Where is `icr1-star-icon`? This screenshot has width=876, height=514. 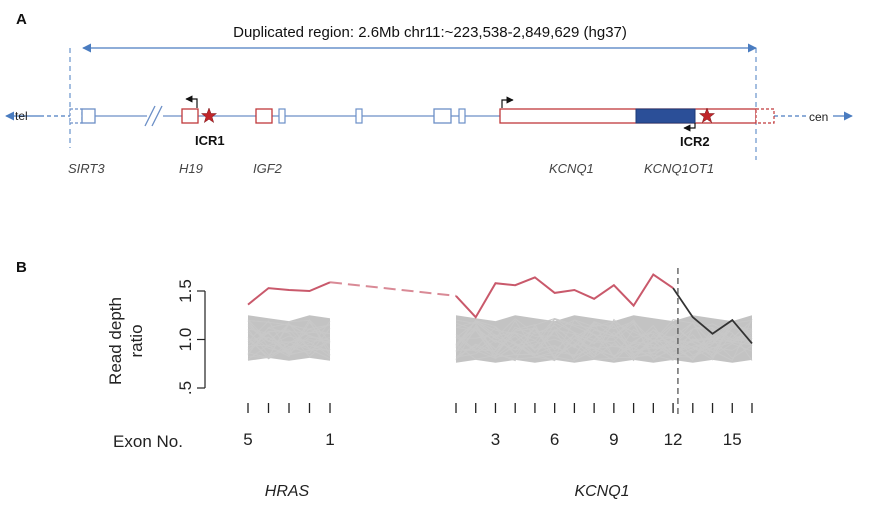
icr1-star-icon is located at coordinates (209, 115).